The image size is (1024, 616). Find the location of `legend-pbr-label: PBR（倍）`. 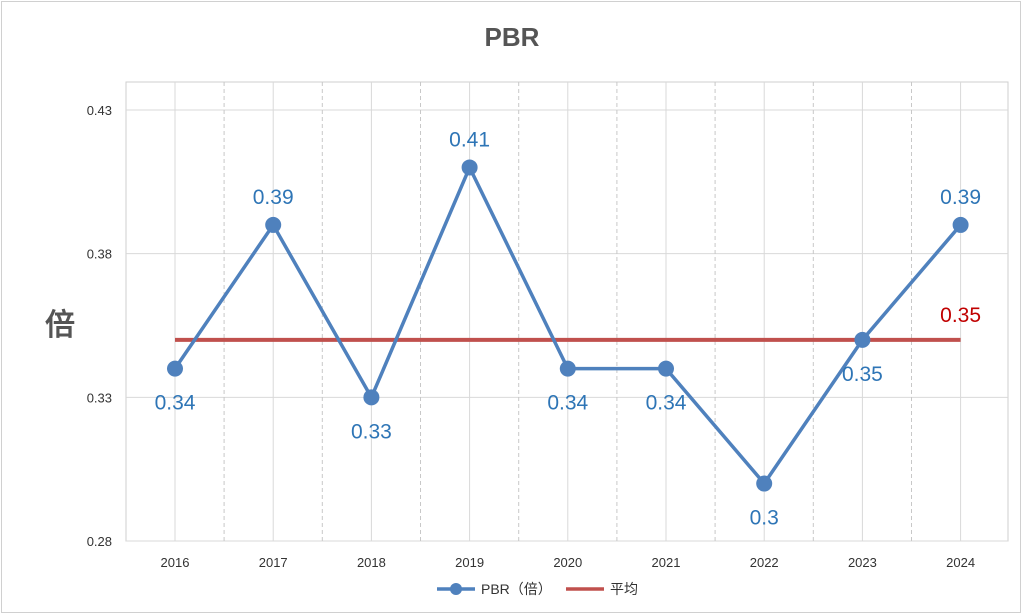

legend-pbr-label: PBR（倍） is located at coordinates (516, 589).